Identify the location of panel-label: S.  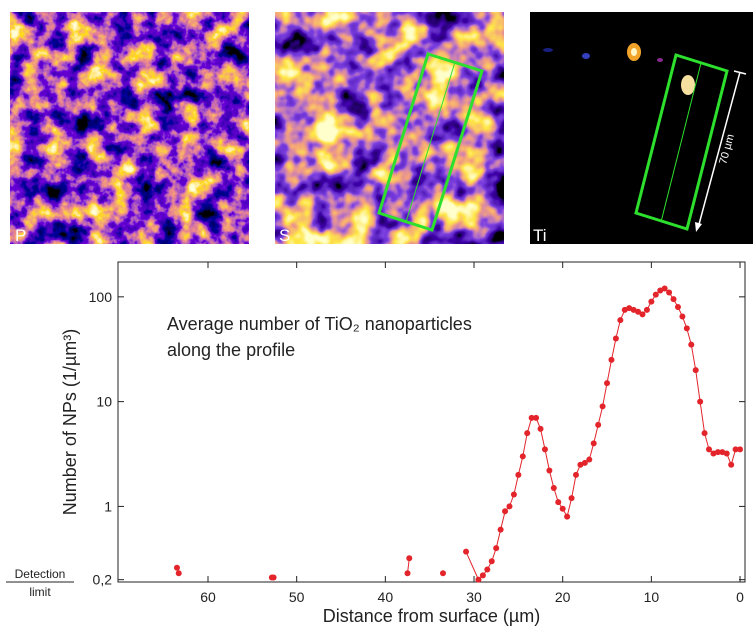
(284, 235).